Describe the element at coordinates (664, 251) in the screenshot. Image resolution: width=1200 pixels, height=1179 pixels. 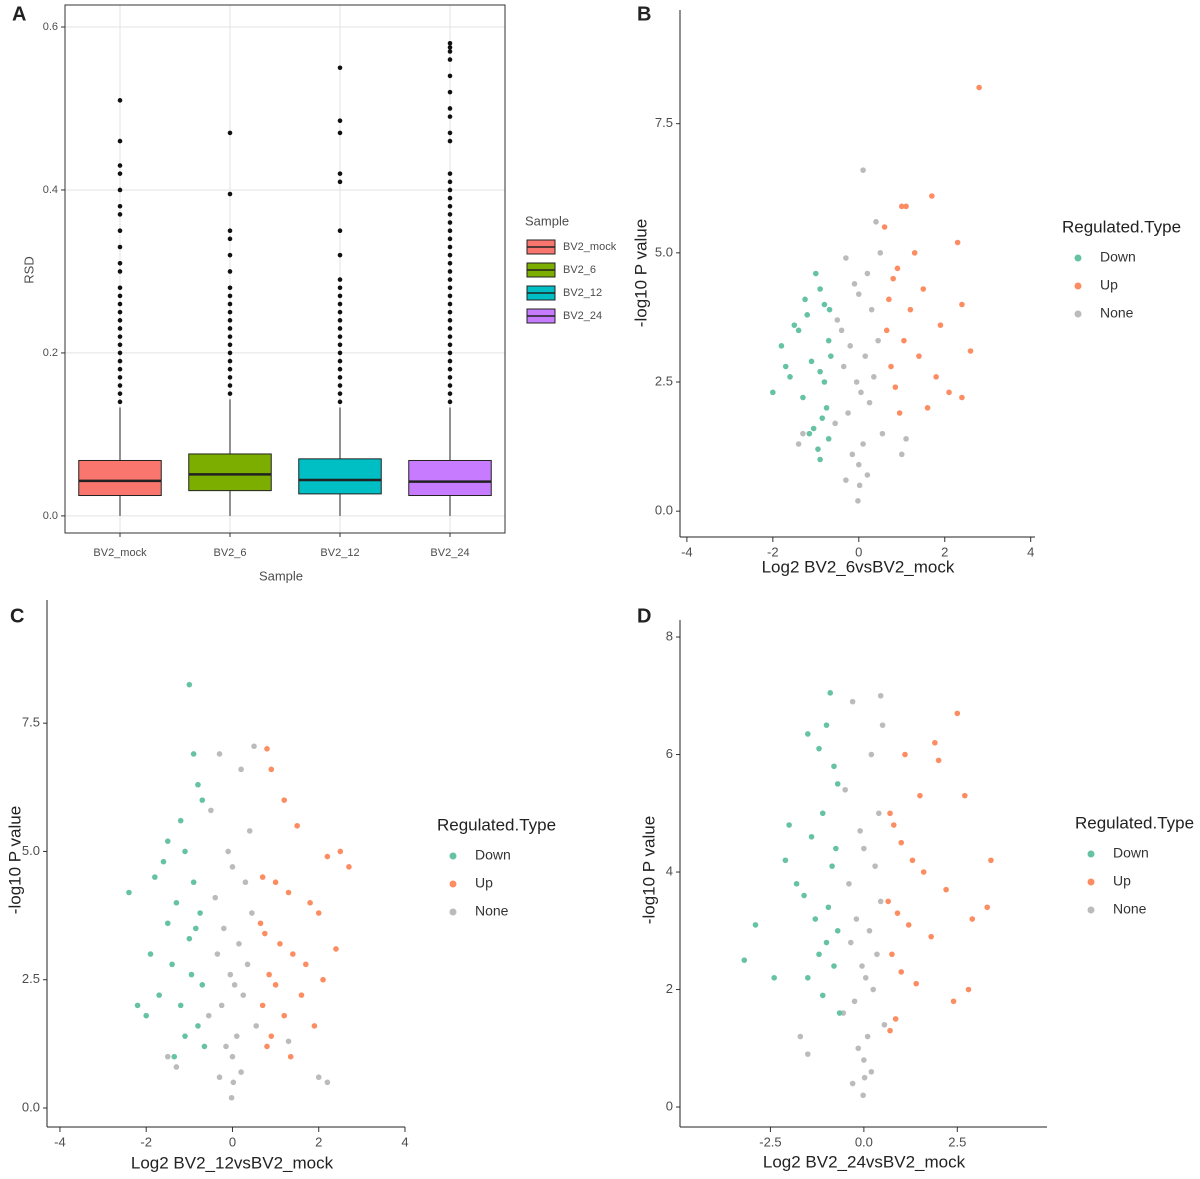
I see `y-tick-label: 5.0` at that location.